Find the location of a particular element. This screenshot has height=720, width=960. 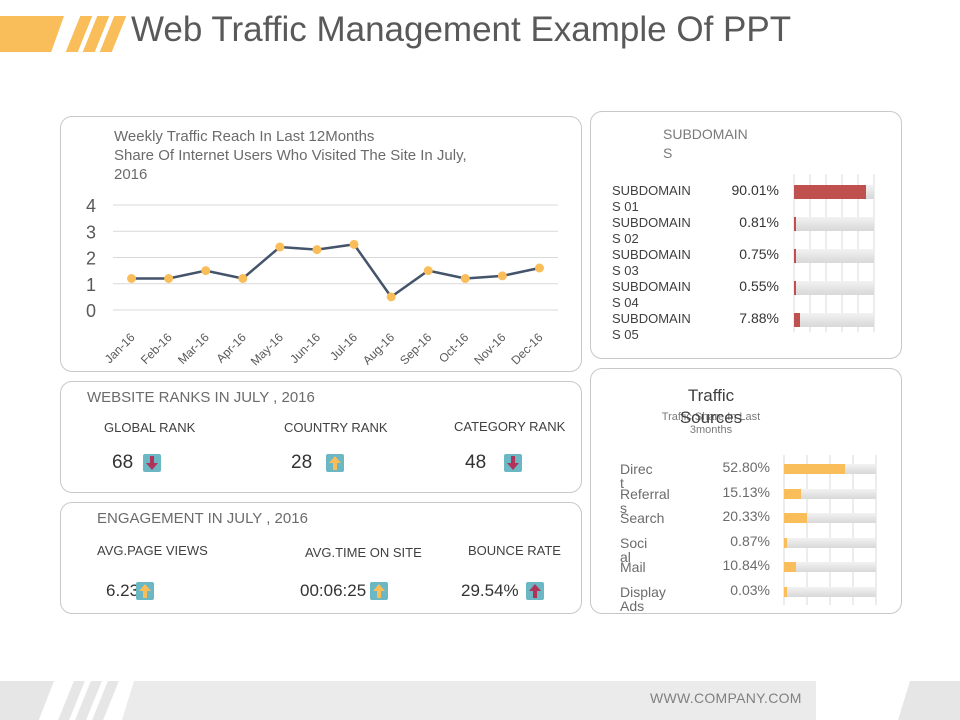

category-rank-label: CATEGORY RANK is located at coordinates (510, 426).